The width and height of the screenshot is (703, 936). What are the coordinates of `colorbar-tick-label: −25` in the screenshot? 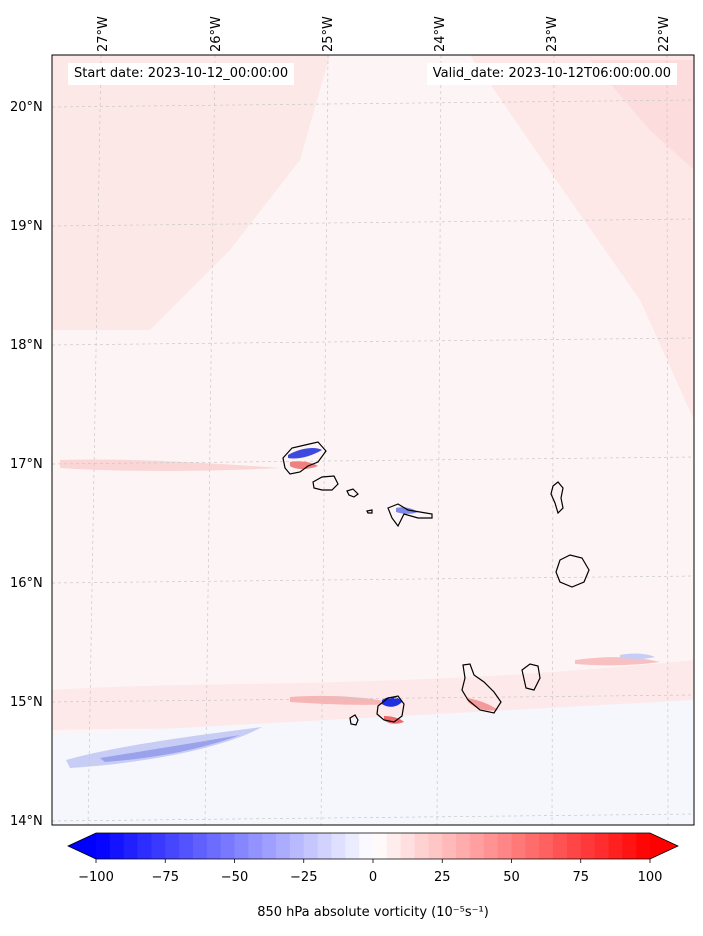 It's located at (303, 877).